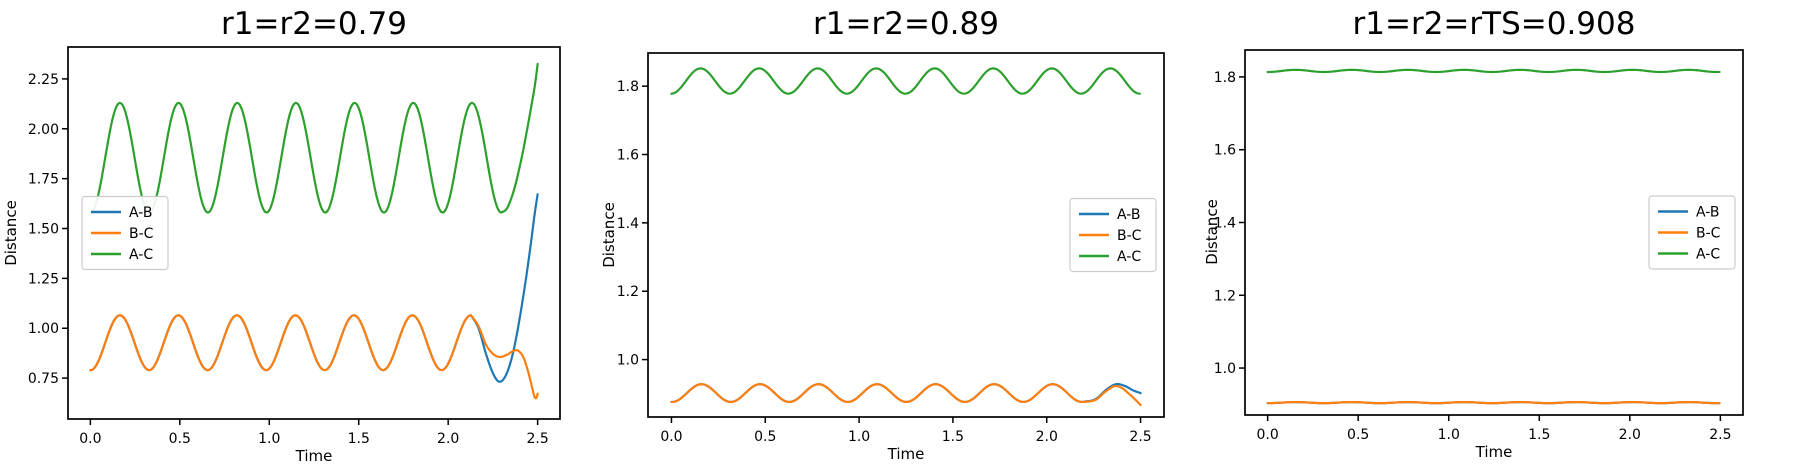  I want to click on chart-1-title: r1=r2=0.79, so click(314, 24).